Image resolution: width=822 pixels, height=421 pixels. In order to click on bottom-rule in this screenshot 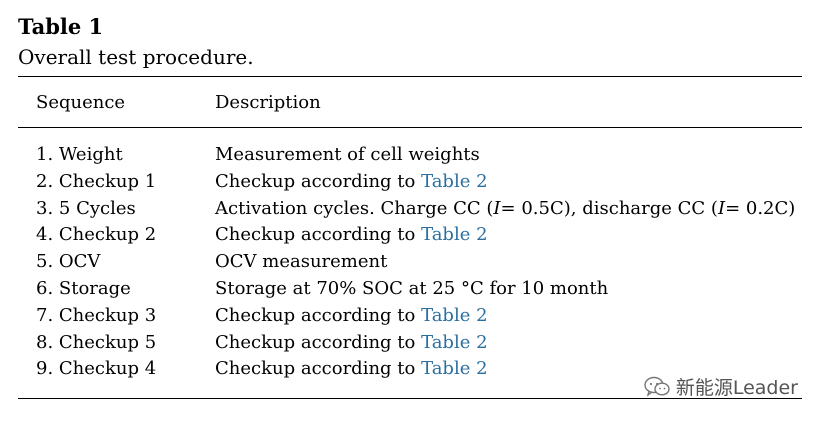, I will do `click(410, 398)`.